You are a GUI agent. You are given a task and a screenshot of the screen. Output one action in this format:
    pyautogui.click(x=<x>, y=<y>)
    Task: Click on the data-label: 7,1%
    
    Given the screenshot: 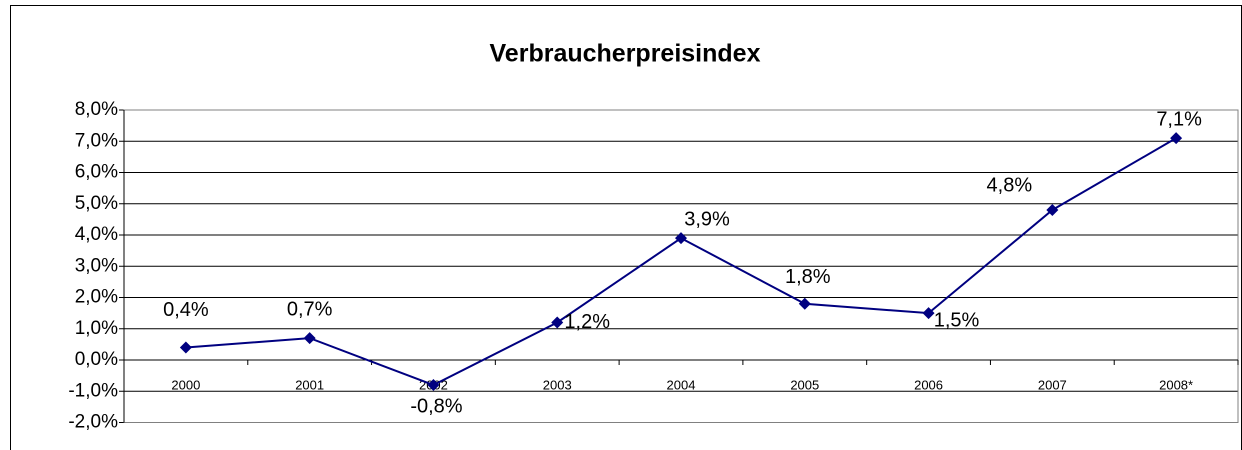 What is the action you would take?
    pyautogui.click(x=1179, y=119)
    